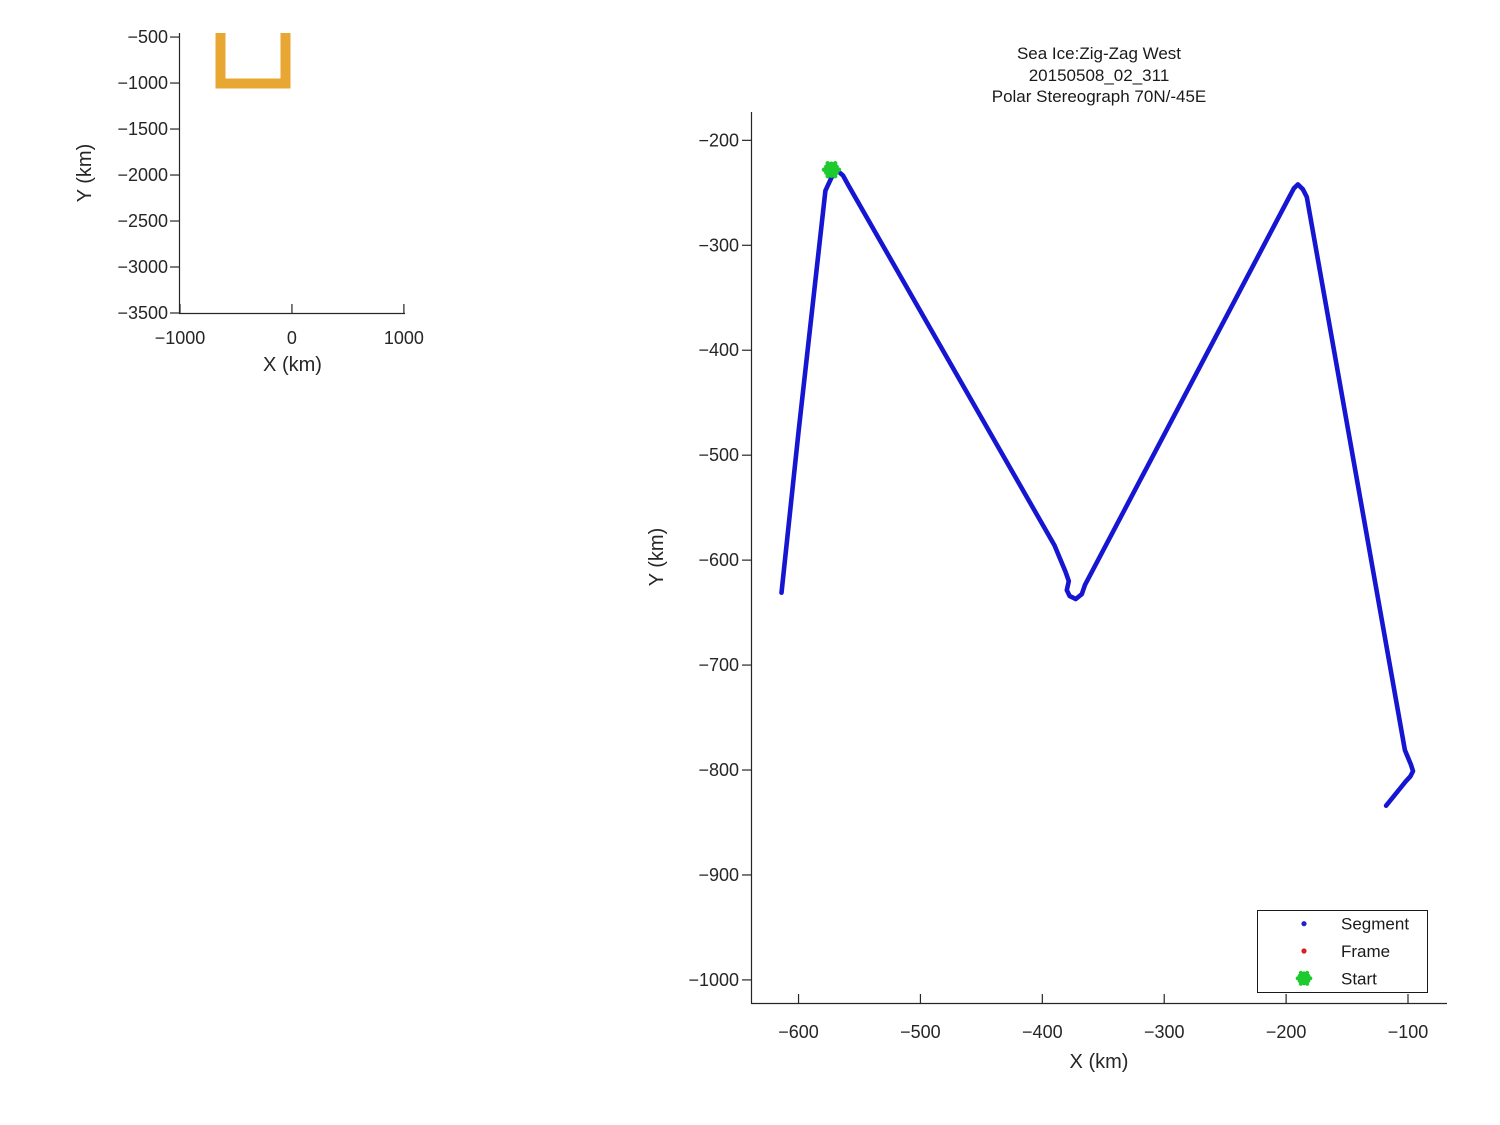  I want to click on main-x-tick-label: −400, so click(1042, 1032).